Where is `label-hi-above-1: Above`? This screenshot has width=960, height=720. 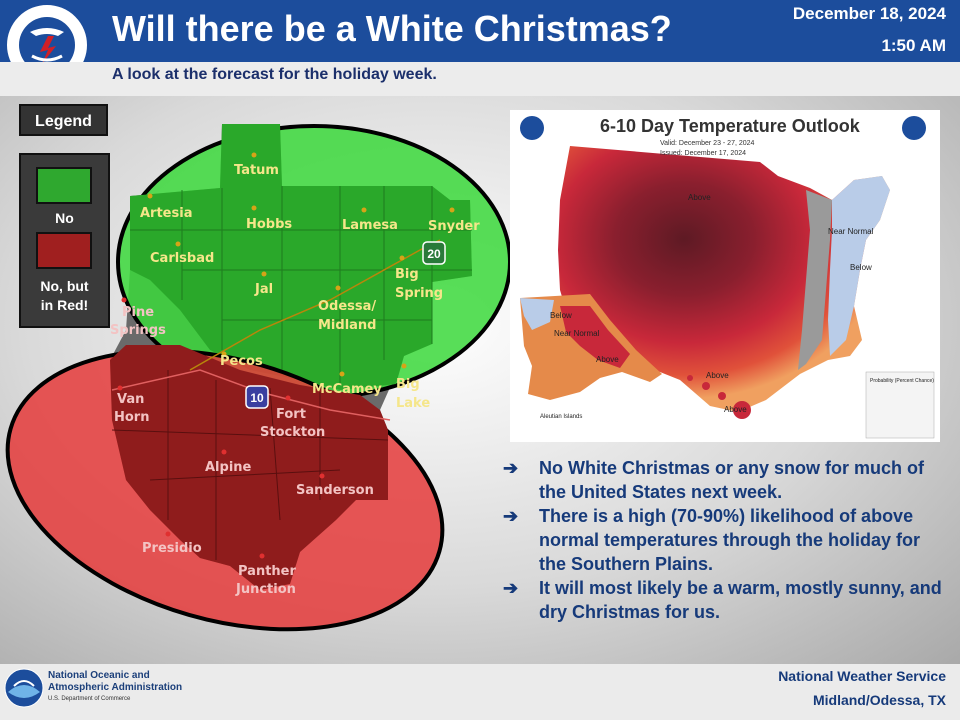
label-hi-above-1: Above is located at coordinates (717, 375).